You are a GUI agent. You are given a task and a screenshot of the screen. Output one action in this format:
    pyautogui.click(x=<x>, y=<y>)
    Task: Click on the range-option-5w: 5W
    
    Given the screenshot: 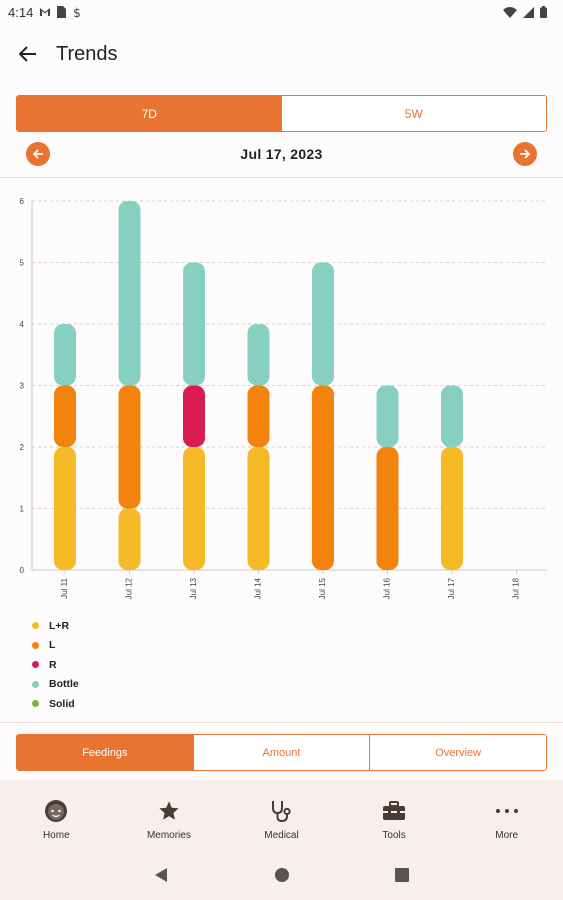 What is the action you would take?
    pyautogui.click(x=413, y=113)
    